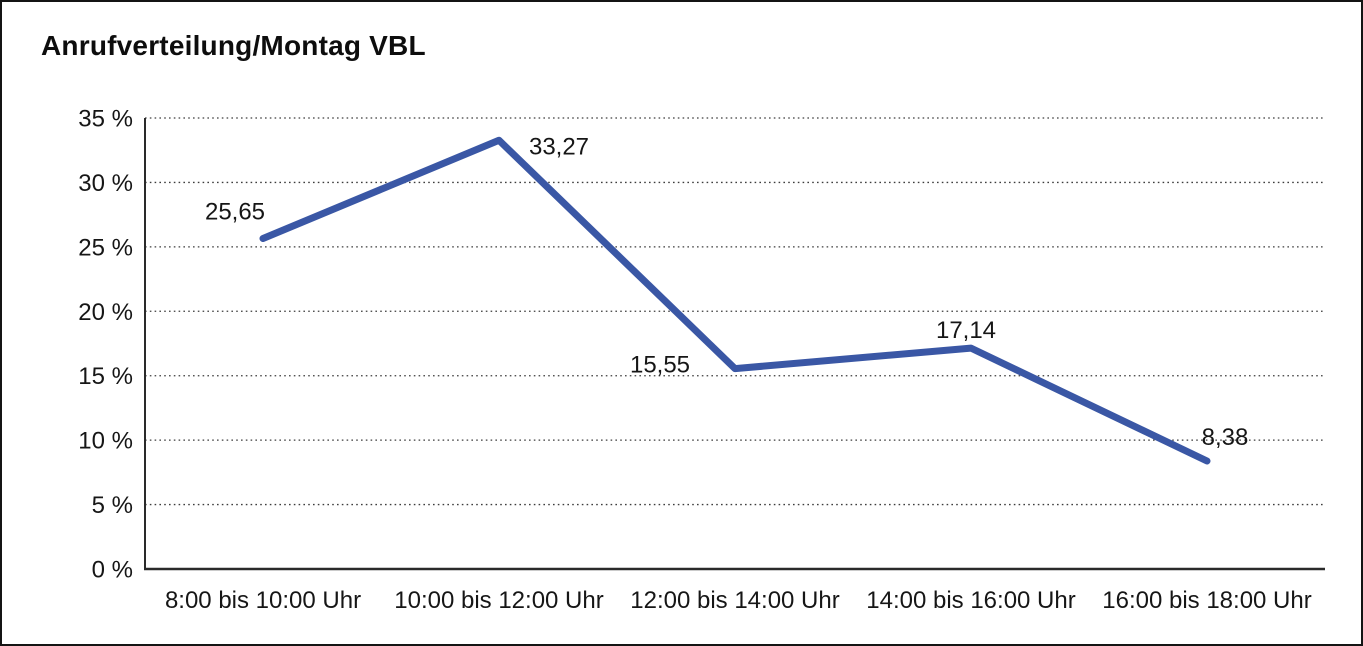 The height and width of the screenshot is (646, 1363). I want to click on y-tick-label: 10 %, so click(105, 441).